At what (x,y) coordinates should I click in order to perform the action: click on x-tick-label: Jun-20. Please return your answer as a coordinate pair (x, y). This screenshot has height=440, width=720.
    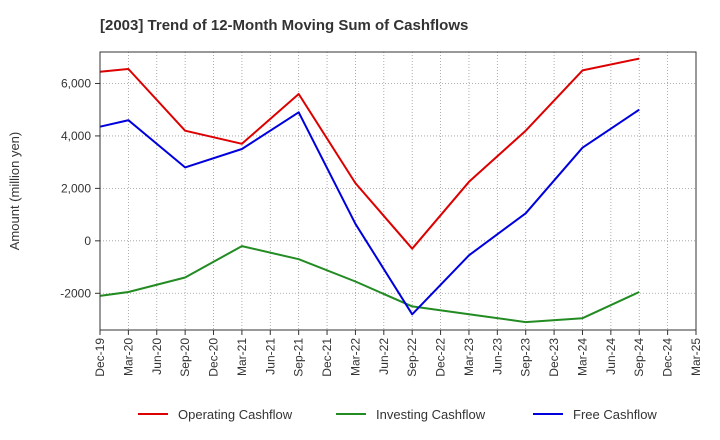
    Looking at the image, I should click on (157, 356).